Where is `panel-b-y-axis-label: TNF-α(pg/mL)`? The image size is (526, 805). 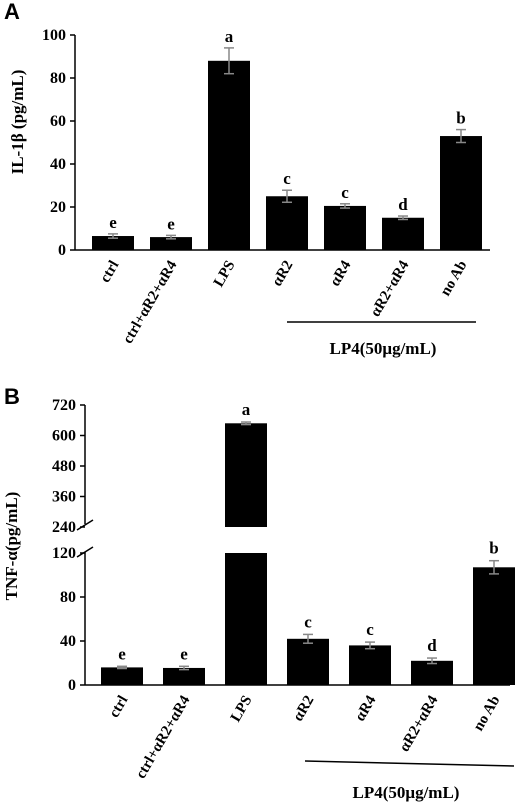 panel-b-y-axis-label: TNF-α(pg/mL) is located at coordinates (11, 546).